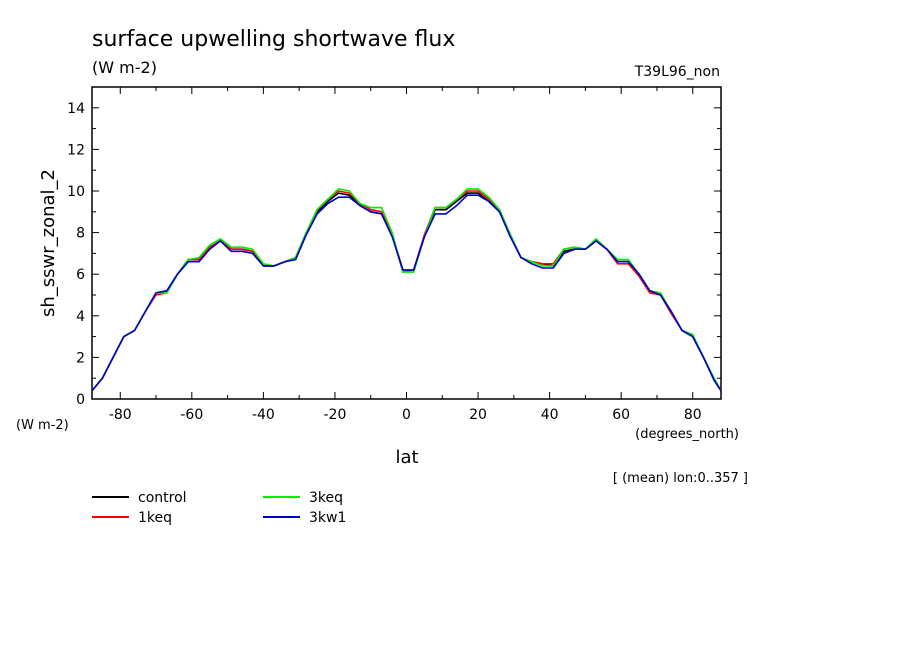 The width and height of the screenshot is (904, 654). Describe the element at coordinates (76, 192) in the screenshot. I see `y-tick-label: 10` at that location.